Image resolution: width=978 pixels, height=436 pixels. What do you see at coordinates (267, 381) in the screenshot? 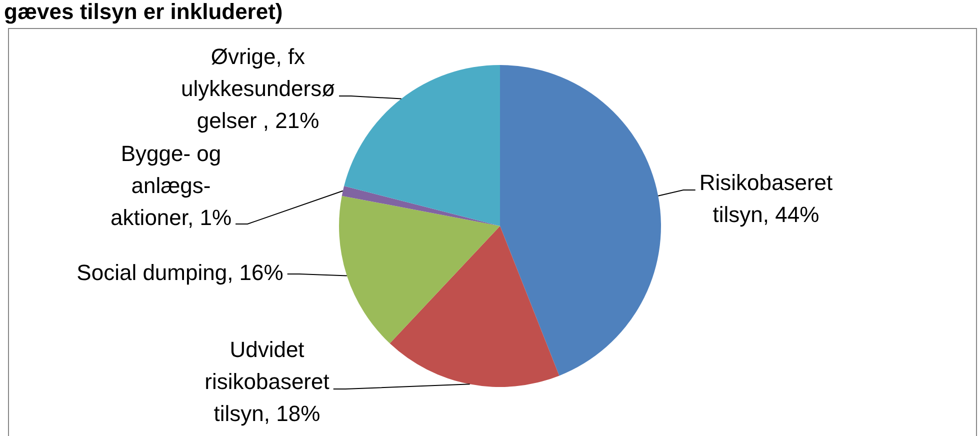
I see `slice-label: Udvidet risikobaseret tilsyn, 18%` at bounding box center [267, 381].